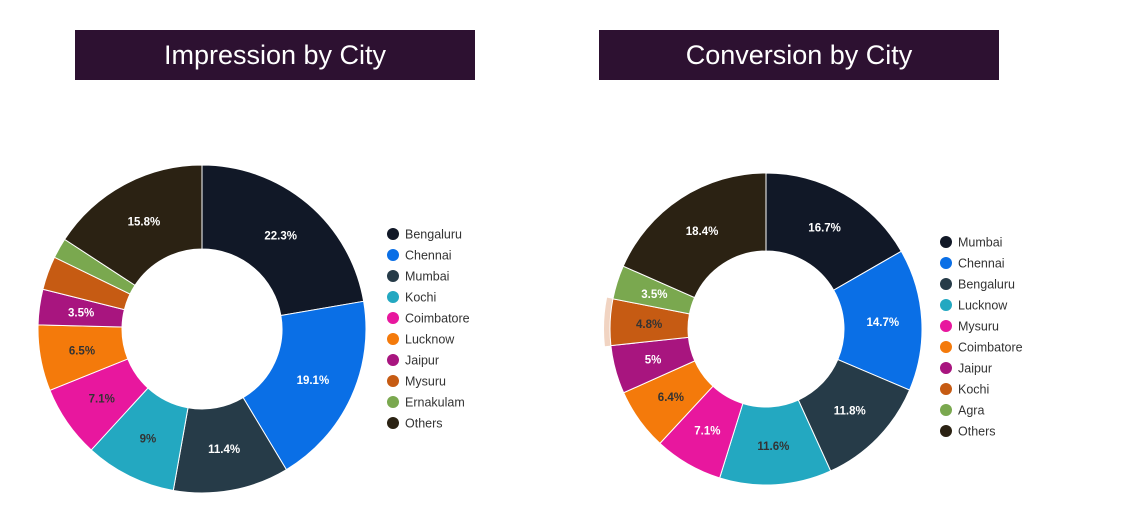 Image resolution: width=1132 pixels, height=525 pixels. Describe the element at coordinates (148, 439) in the screenshot. I see `slice-label-kochi: 9%` at that location.